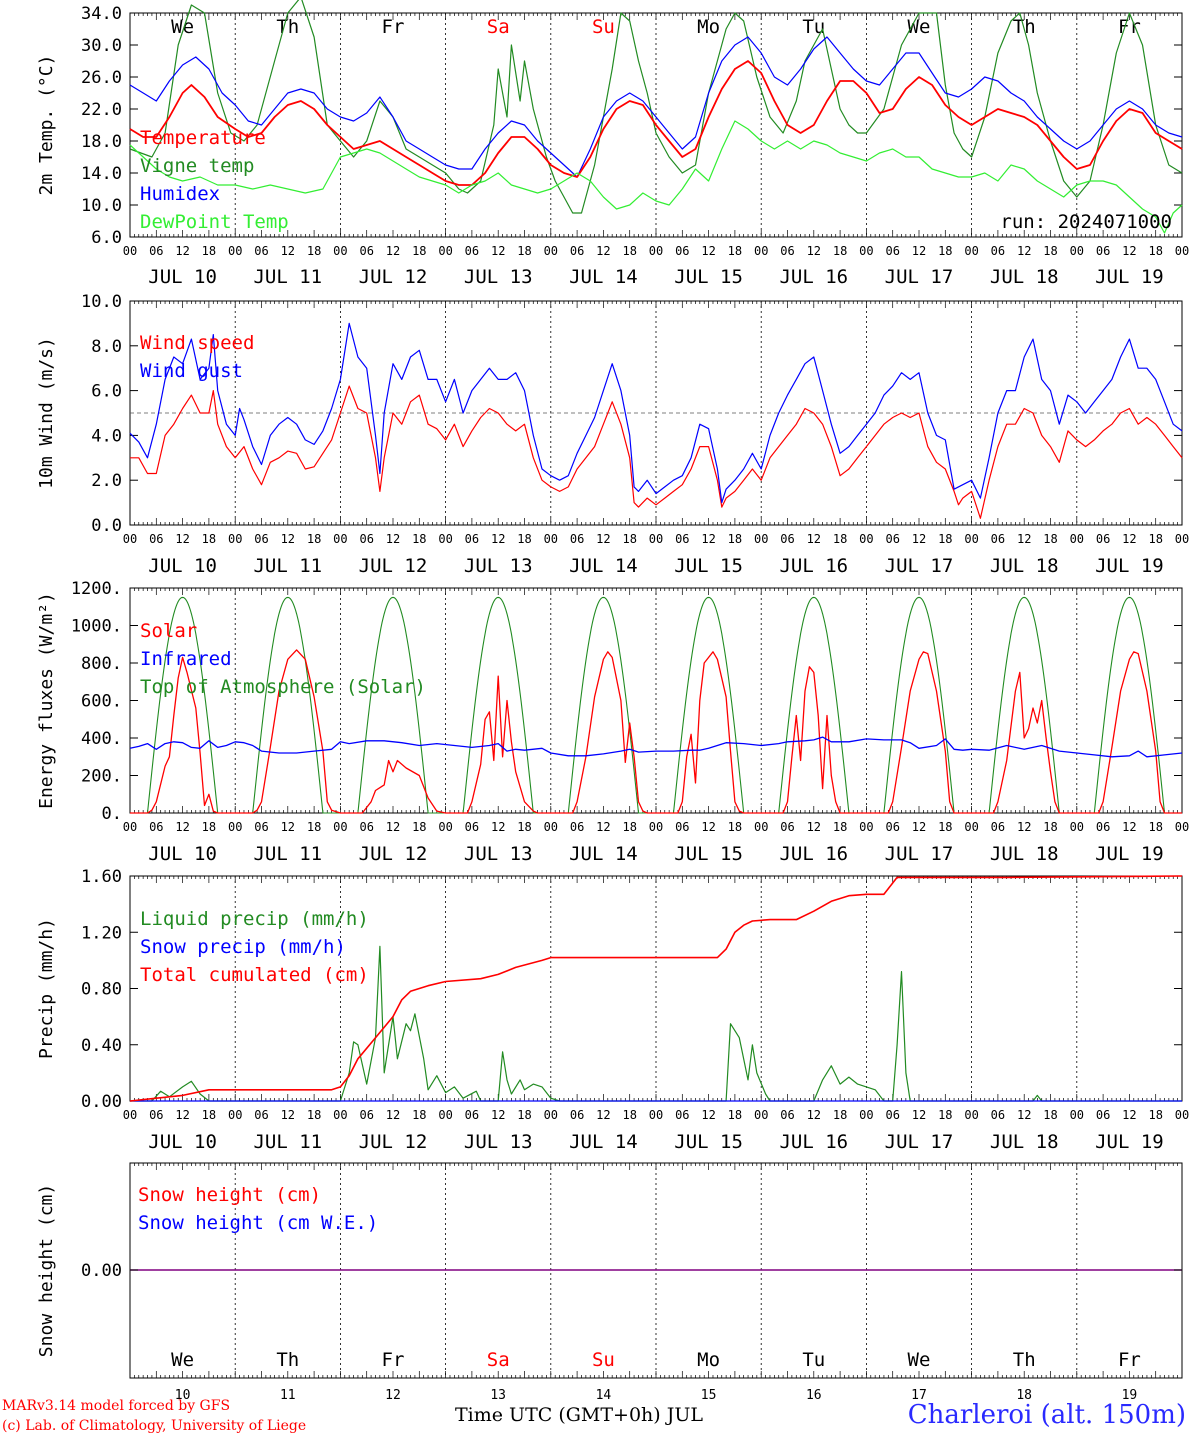 Image resolution: width=1194 pixels, height=1440 pixels. Describe the element at coordinates (287, 1360) in the screenshot. I see `weekday-label: Th` at that location.